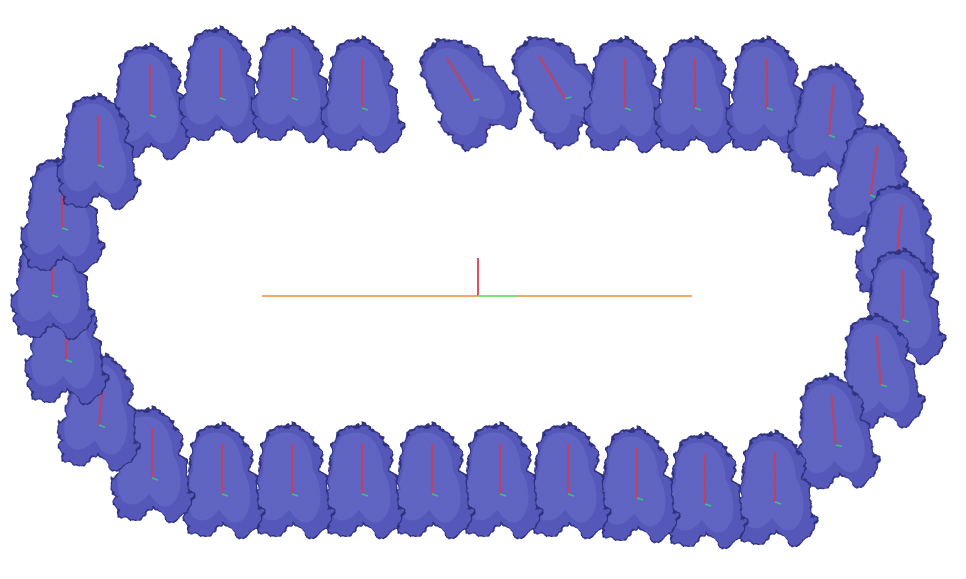 The height and width of the screenshot is (579, 966). What do you see at coordinates (477, 277) in the screenshot?
I see `axes-helper` at bounding box center [477, 277].